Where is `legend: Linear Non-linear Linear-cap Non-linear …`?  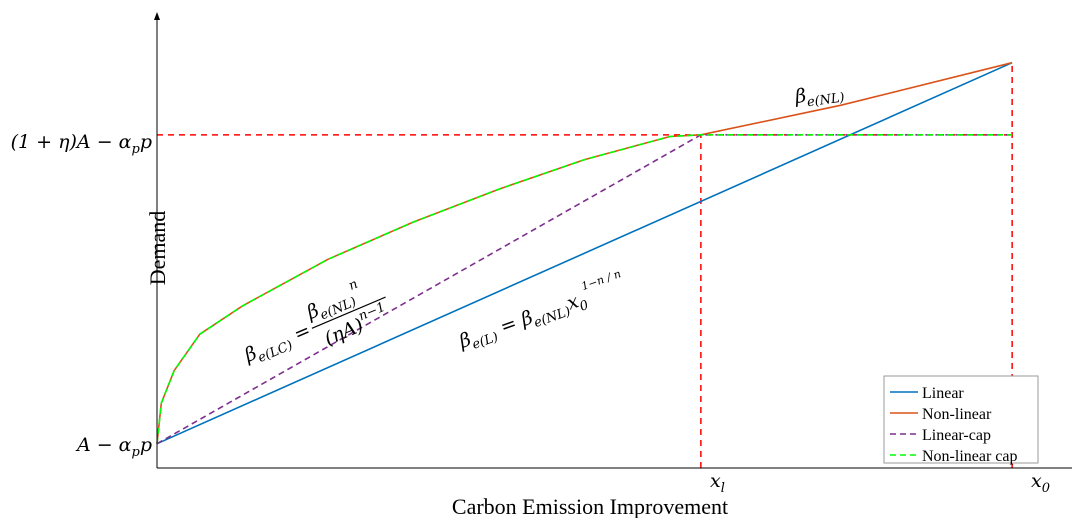
legend: Linear Non-linear Linear-cap Non-linear … is located at coordinates (961, 420).